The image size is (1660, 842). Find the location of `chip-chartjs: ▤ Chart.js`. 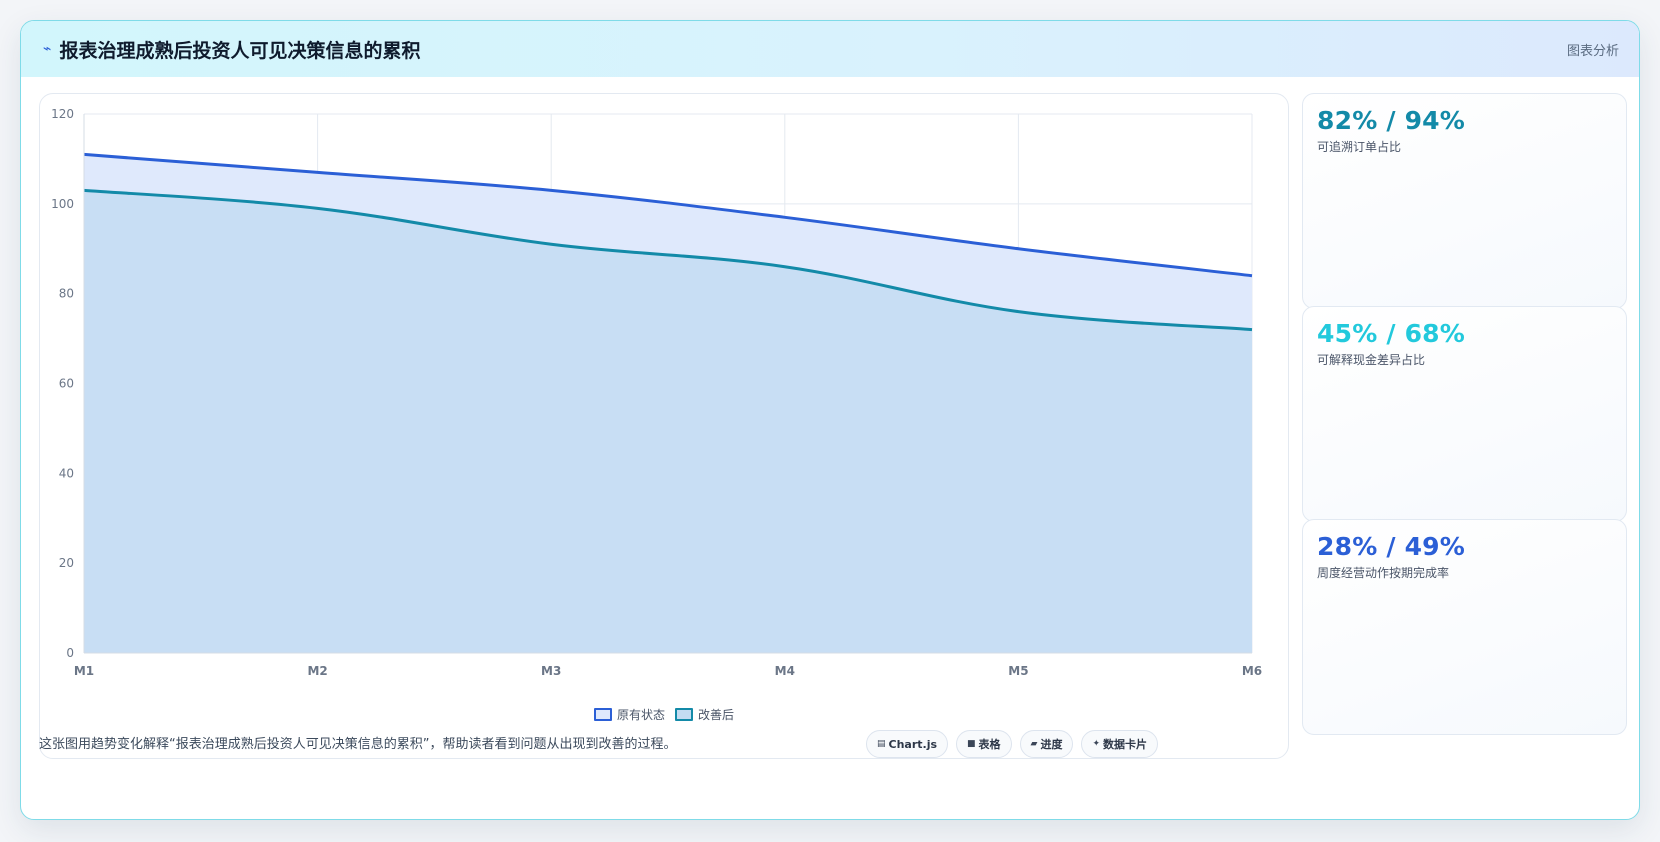

chip-chartjs: ▤ Chart.js is located at coordinates (907, 744).